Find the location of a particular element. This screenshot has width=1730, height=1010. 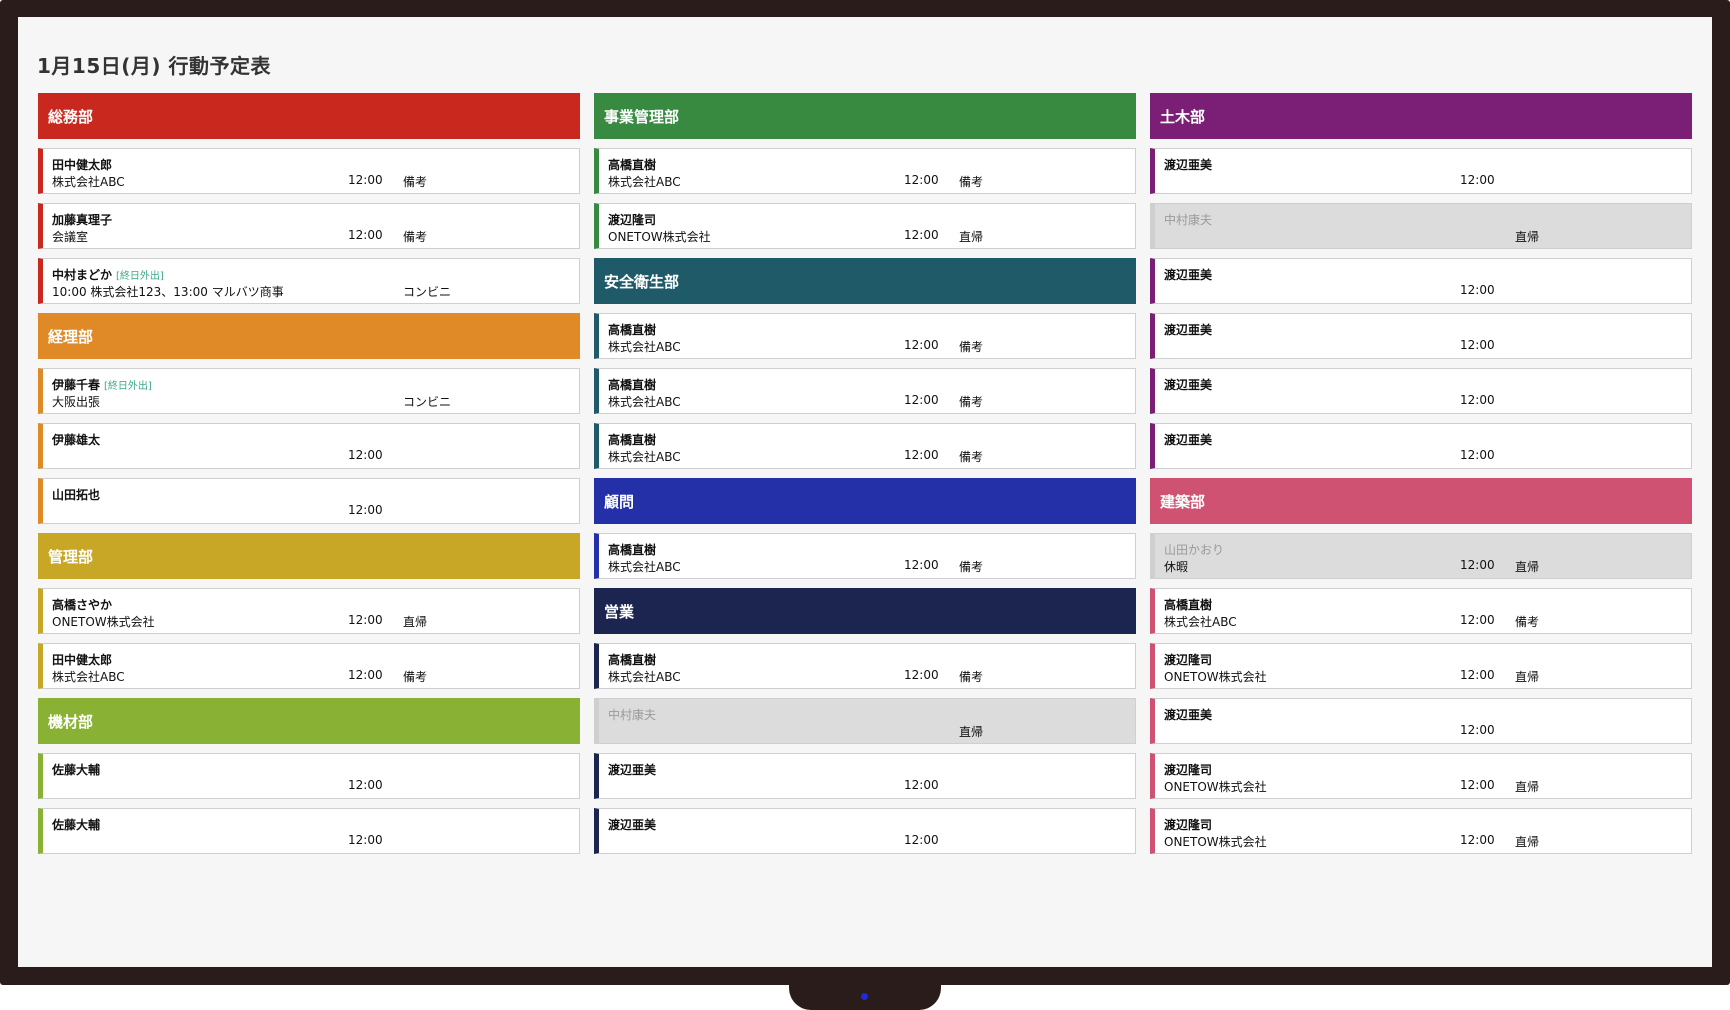

member-note: コンビニ is located at coordinates (427, 292).